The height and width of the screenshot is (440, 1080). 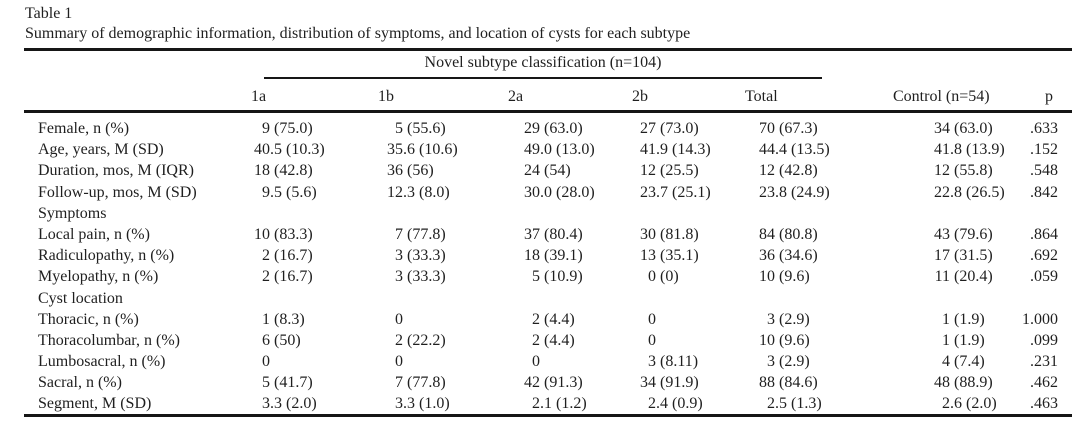 What do you see at coordinates (963, 277) in the screenshot?
I see `table-cell: 11 (20.4)` at bounding box center [963, 277].